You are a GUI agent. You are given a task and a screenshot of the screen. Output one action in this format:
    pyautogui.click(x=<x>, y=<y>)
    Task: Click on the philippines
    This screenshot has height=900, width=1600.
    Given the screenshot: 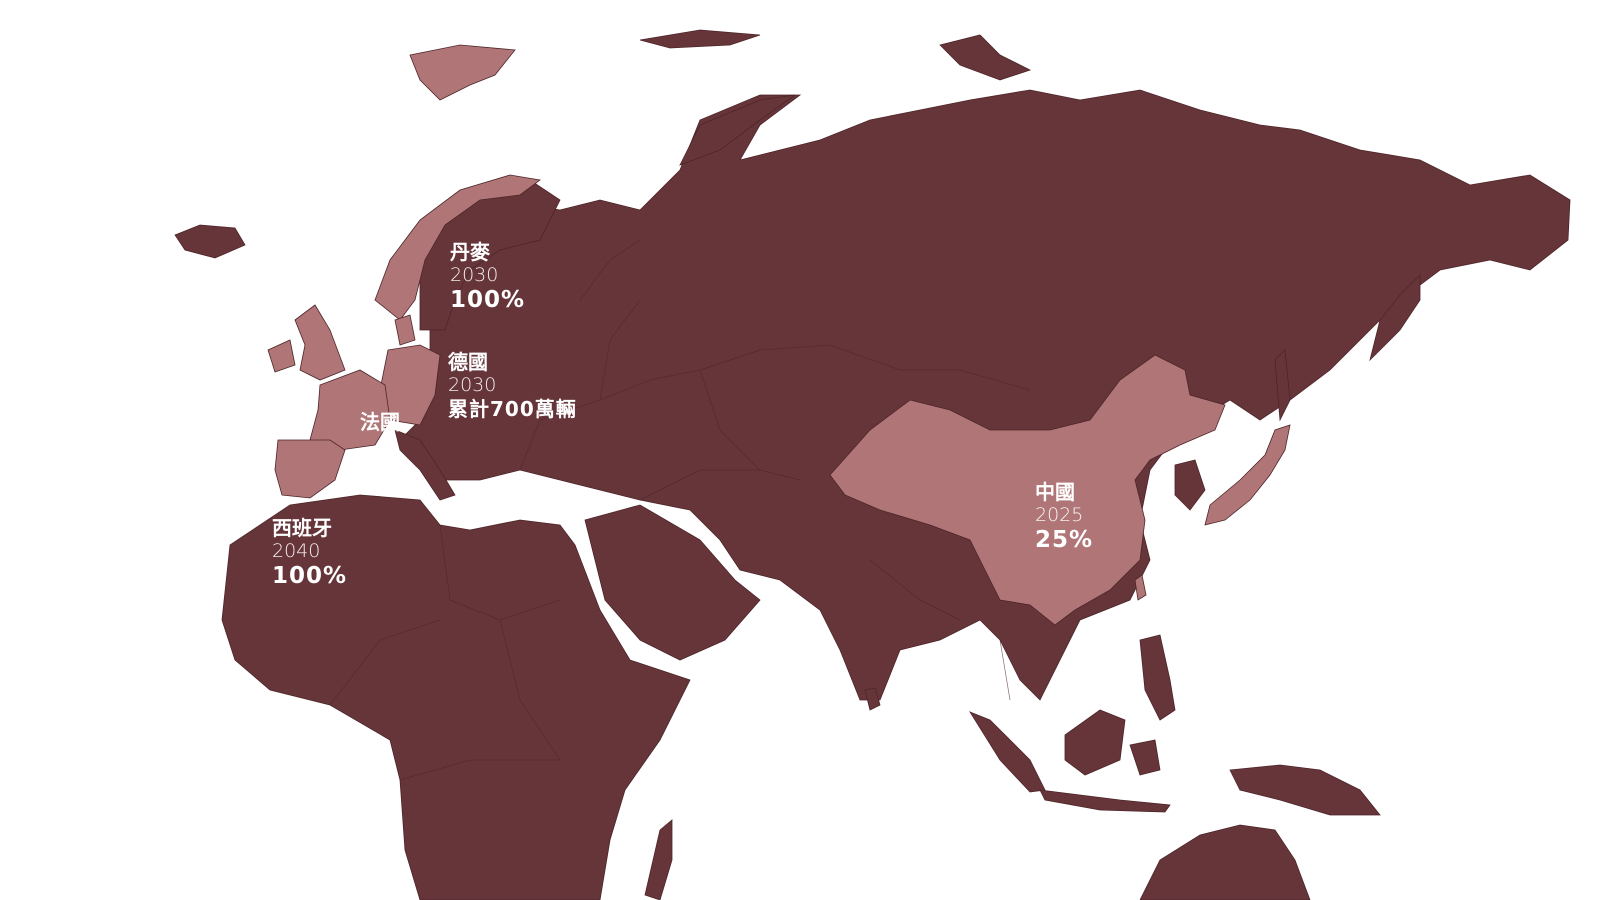 What is the action you would take?
    pyautogui.click(x=1157, y=677)
    